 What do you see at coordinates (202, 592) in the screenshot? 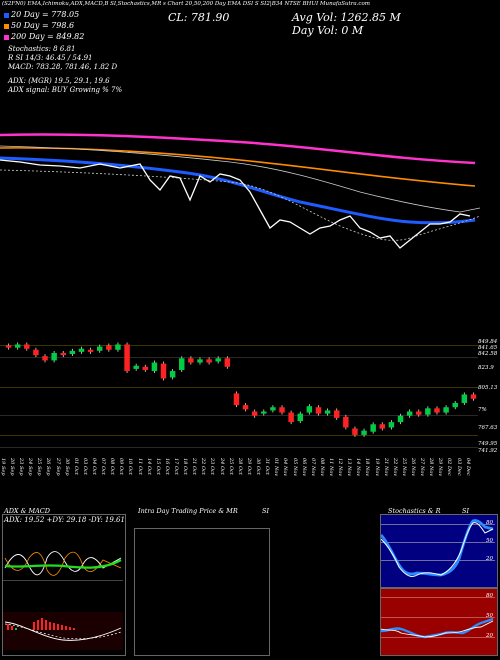
I see `intraday-panel` at bounding box center [202, 592].